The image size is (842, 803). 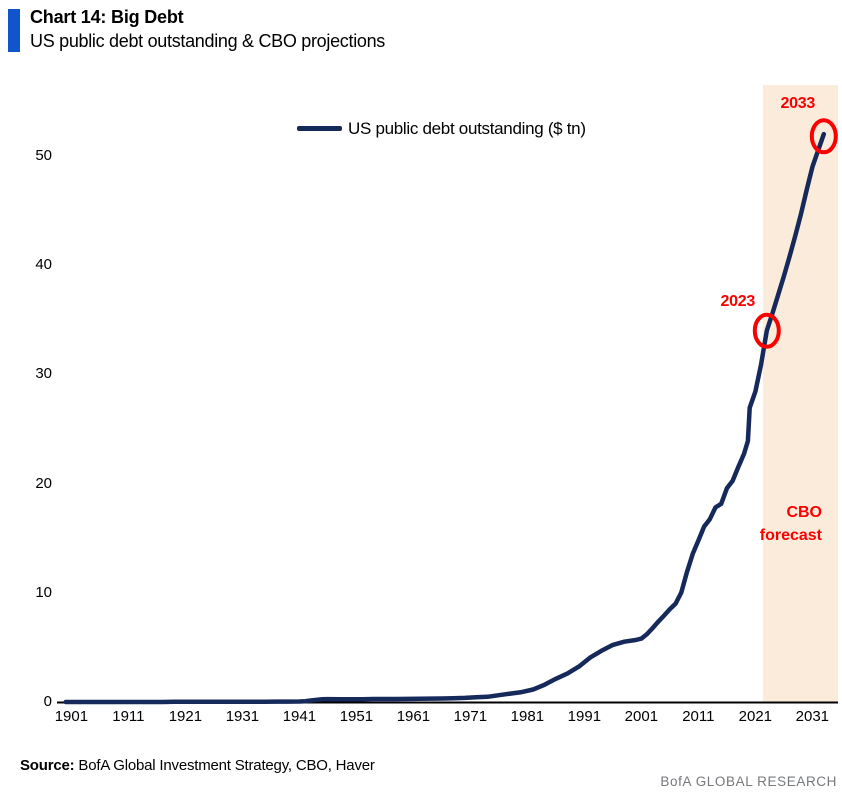 I want to click on y-tick-label: 20, so click(x=43, y=483).